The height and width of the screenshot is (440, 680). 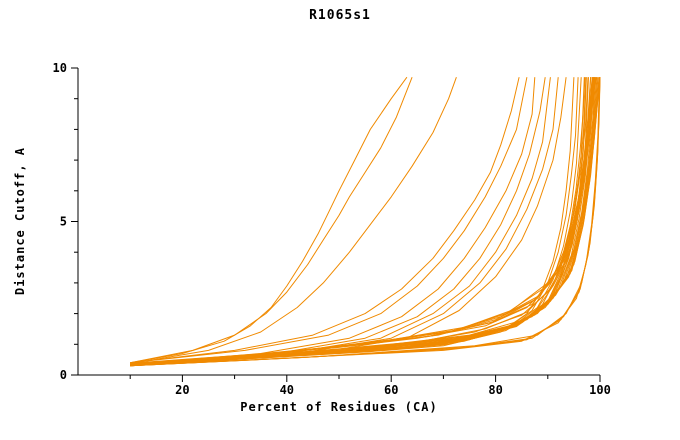 I want to click on x-tick-label: 40, so click(x=287, y=390).